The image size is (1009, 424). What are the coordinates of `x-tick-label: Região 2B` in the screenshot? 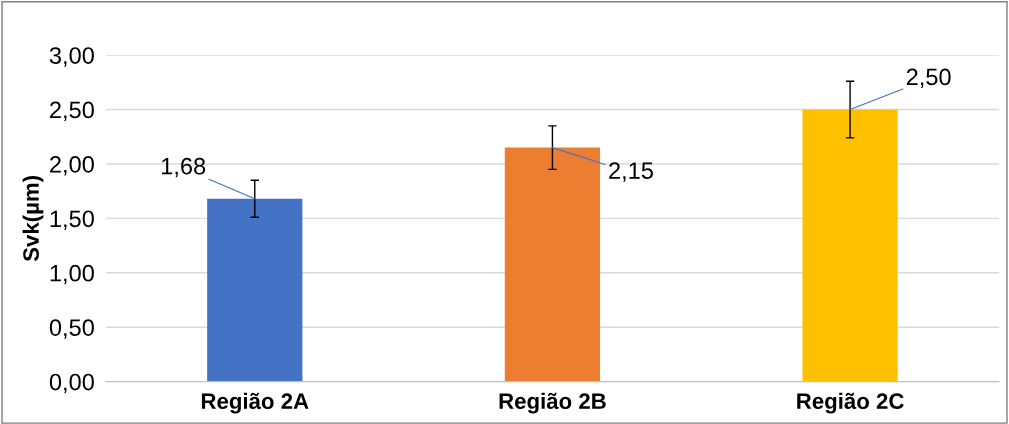 It's located at (552, 403).